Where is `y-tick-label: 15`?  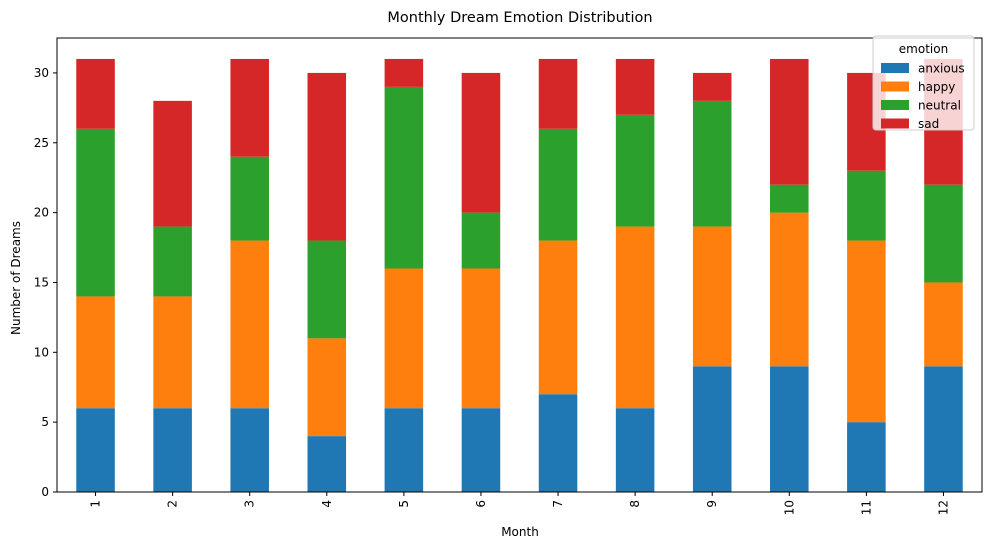 y-tick-label: 15 is located at coordinates (41, 282).